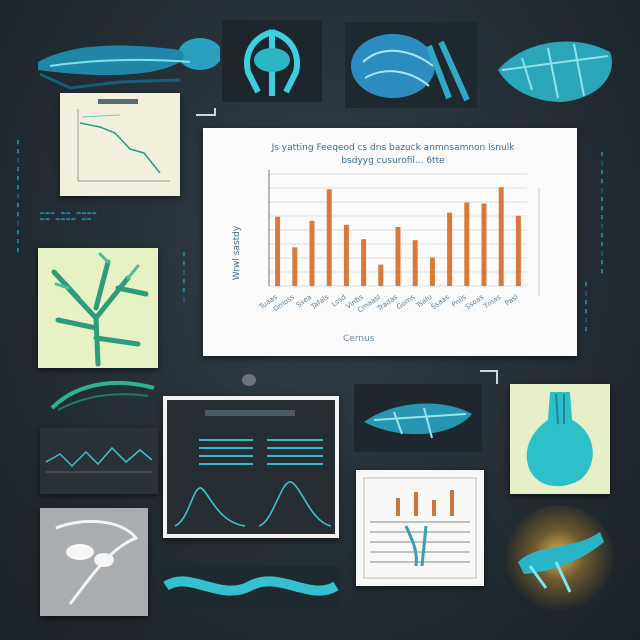 The image size is (640, 640). I want to click on specimen-illustration, so click(559, 561).